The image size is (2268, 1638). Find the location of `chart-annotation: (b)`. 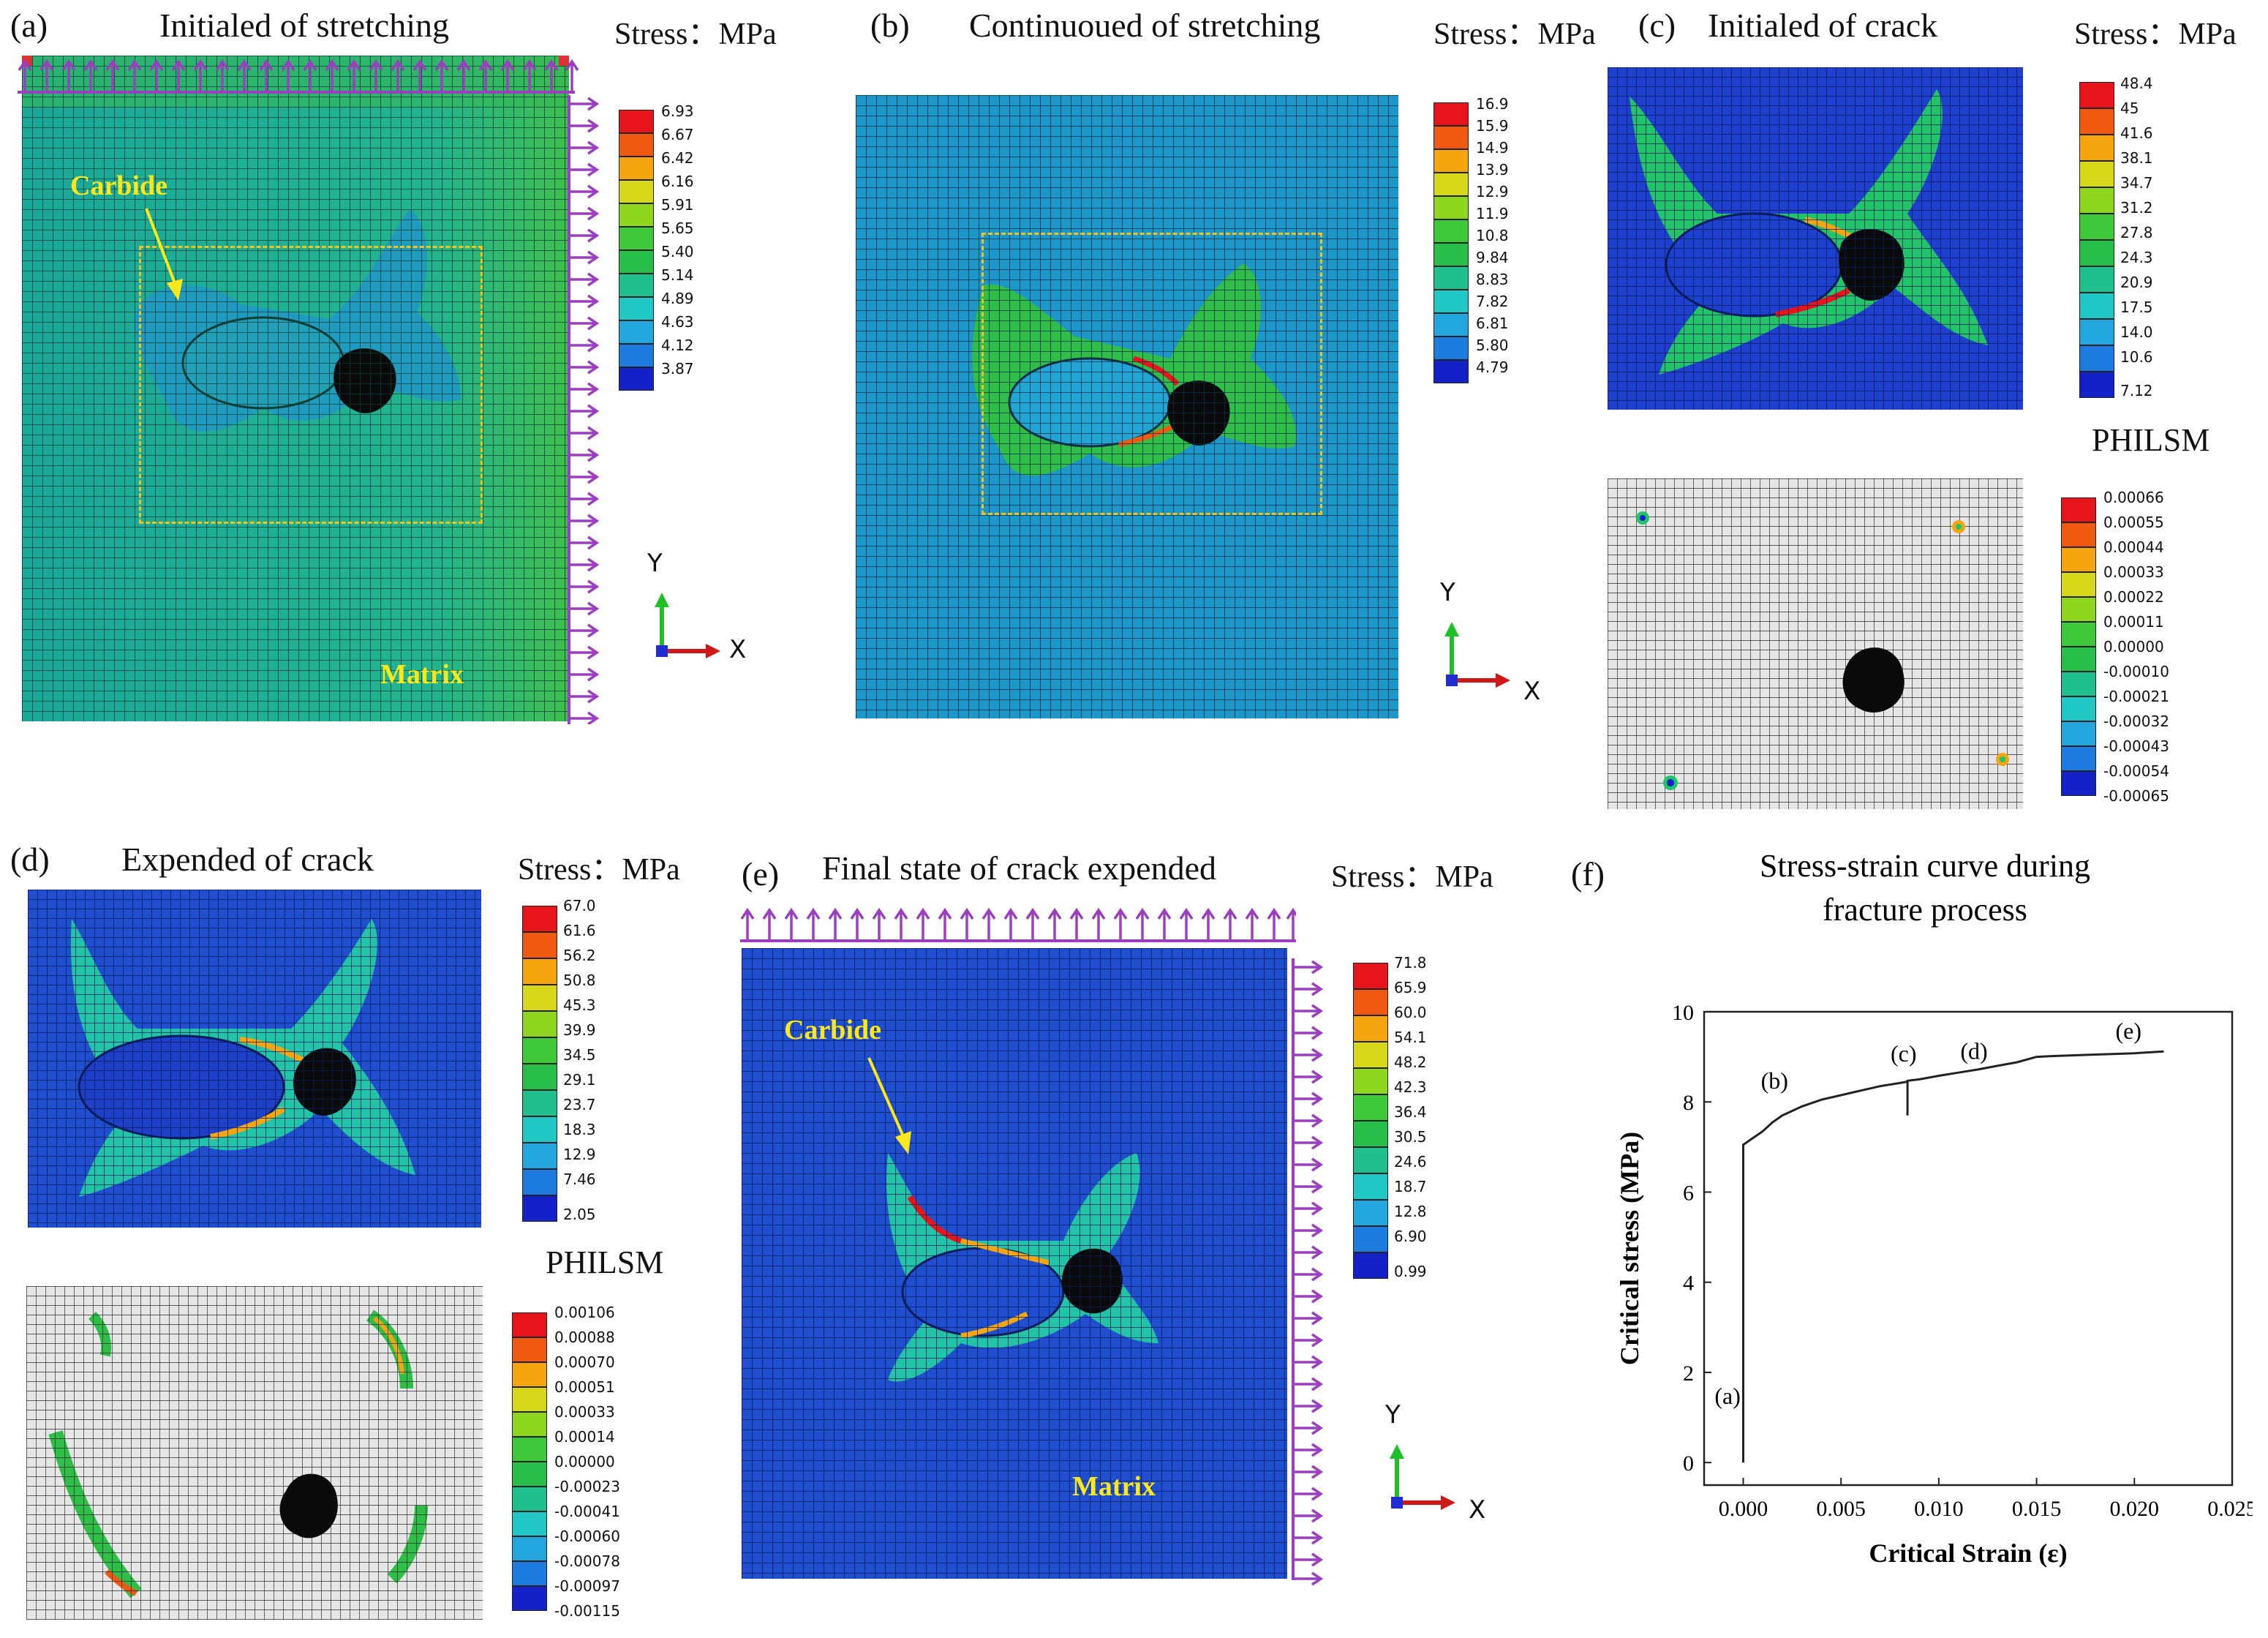

chart-annotation: (b) is located at coordinates (1774, 1080).